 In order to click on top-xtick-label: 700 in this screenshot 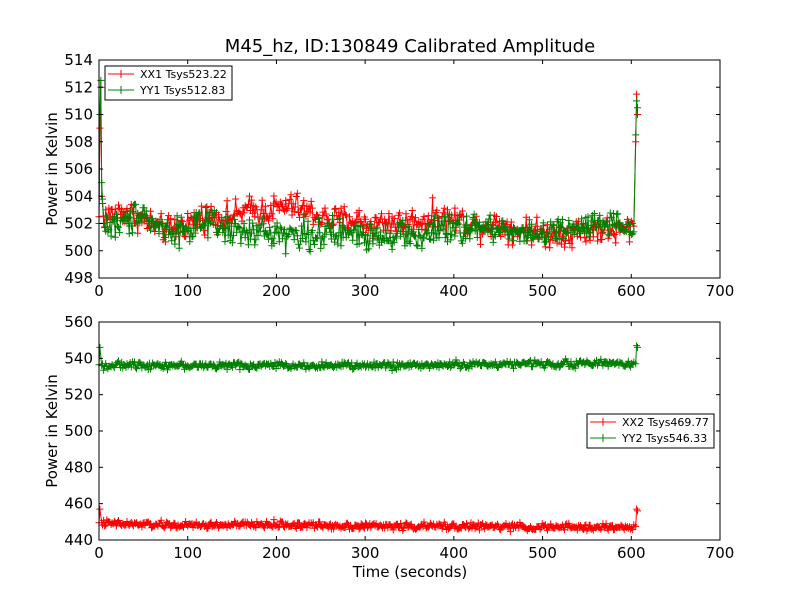, I will do `click(720, 291)`.